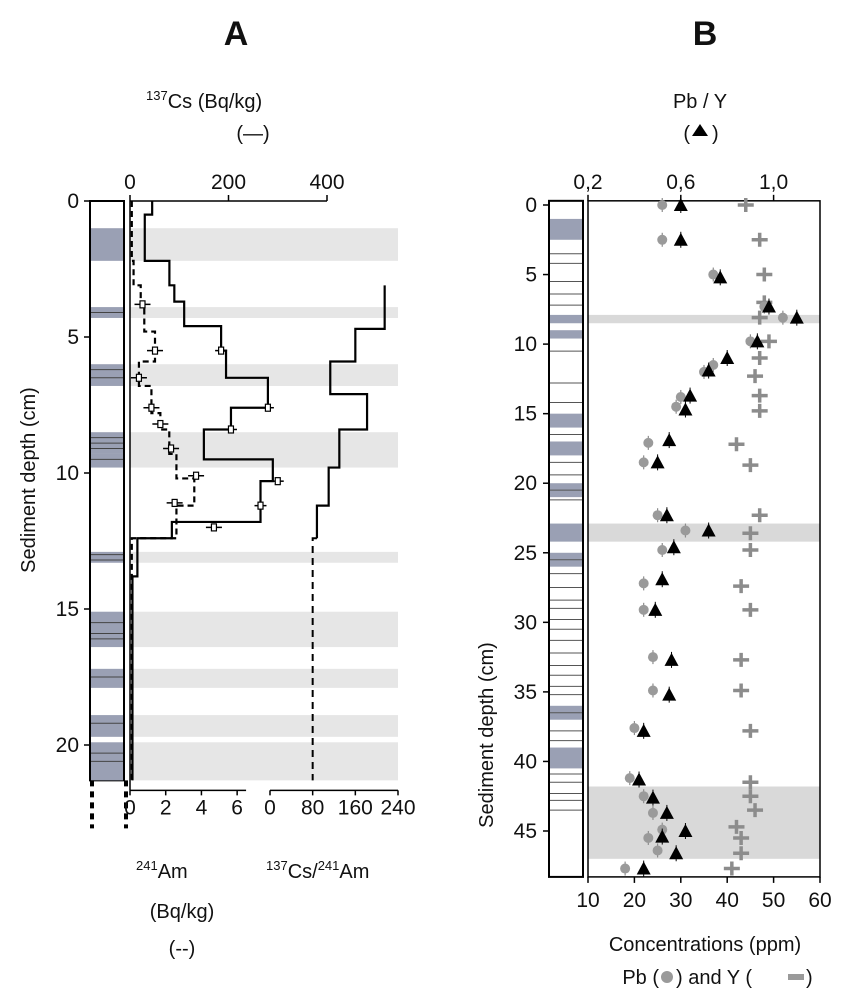 This screenshot has height=994, width=858. I want to click on b-depth-tick-label: 30, so click(525, 622).